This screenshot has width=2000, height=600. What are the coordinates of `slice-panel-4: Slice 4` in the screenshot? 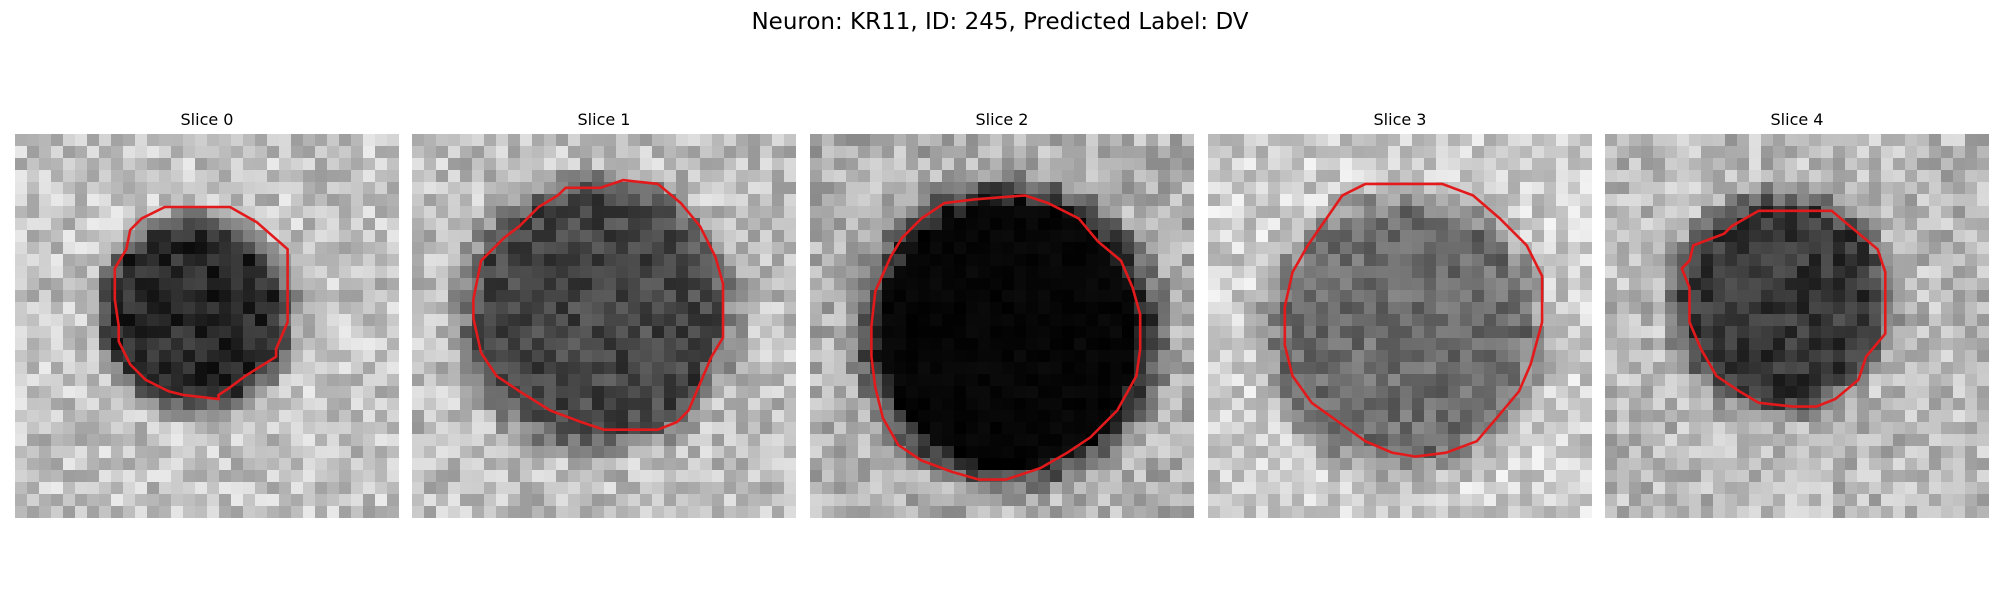 It's located at (1797, 315).